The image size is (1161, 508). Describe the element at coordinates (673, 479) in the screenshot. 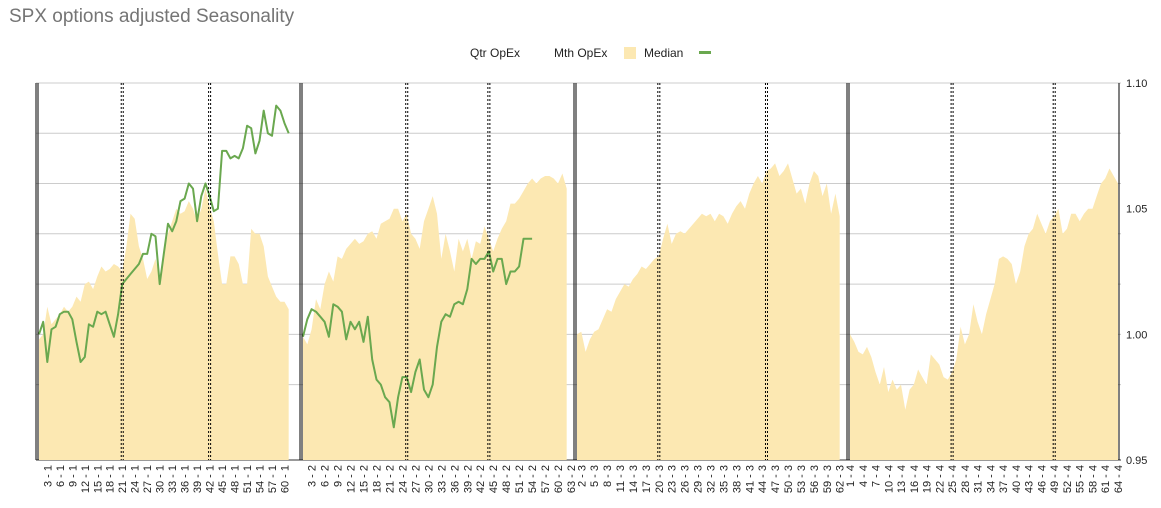

I see `x-tick-label: 23 - 3` at that location.